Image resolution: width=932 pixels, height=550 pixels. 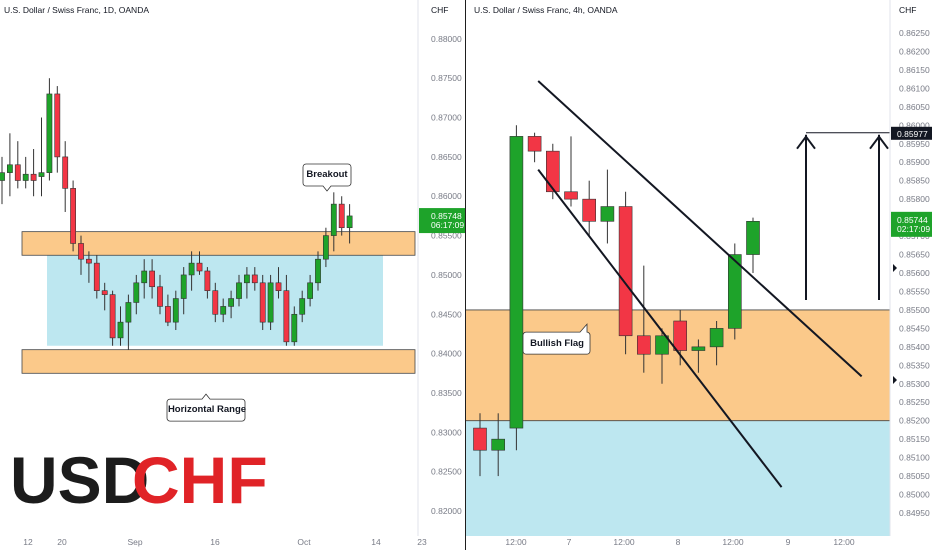 I want to click on axis-marker, so click(x=895, y=380).